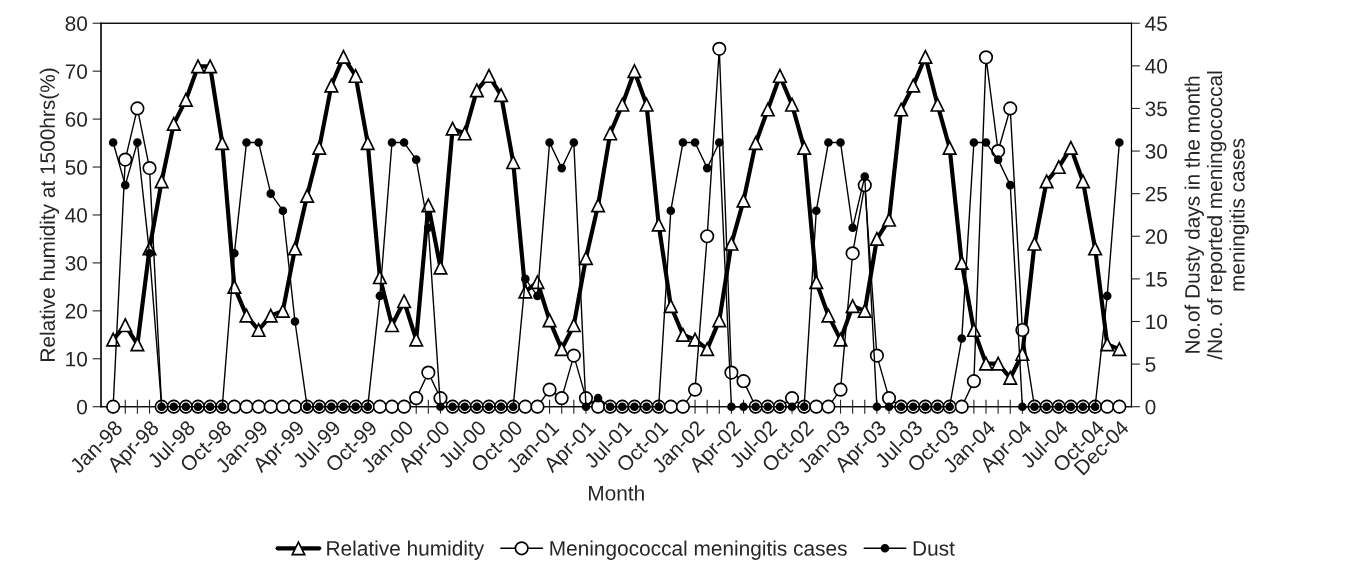 Image resolution: width=1347 pixels, height=581 pixels. Describe the element at coordinates (82, 407) in the screenshot. I see `y-tick-label: 0` at that location.